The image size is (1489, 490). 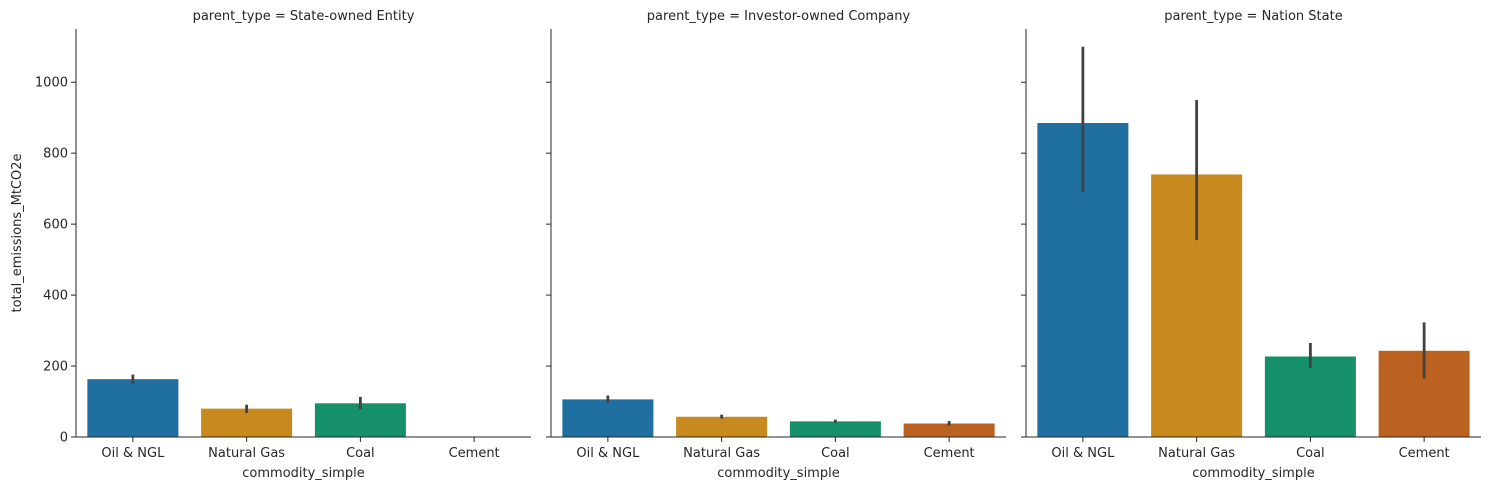 What do you see at coordinates (64, 438) in the screenshot?
I see `y-tick-label: 0` at bounding box center [64, 438].